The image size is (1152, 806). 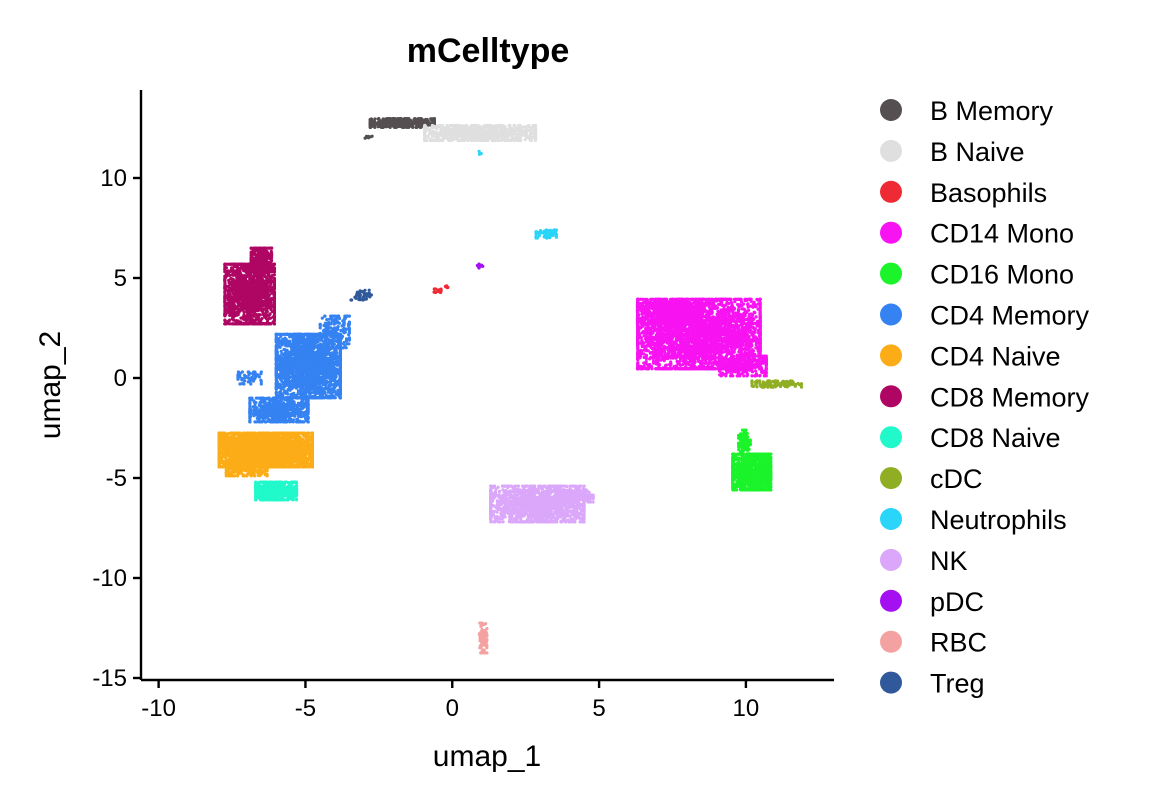 I want to click on series-b-memory, so click(x=399, y=128).